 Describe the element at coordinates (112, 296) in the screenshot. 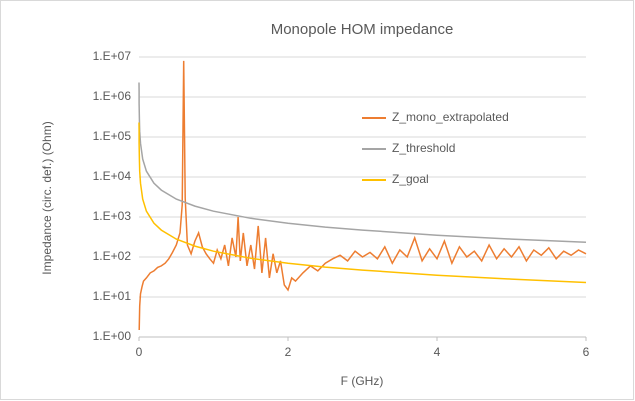

I see `y-tick-label: 1.E+01` at that location.